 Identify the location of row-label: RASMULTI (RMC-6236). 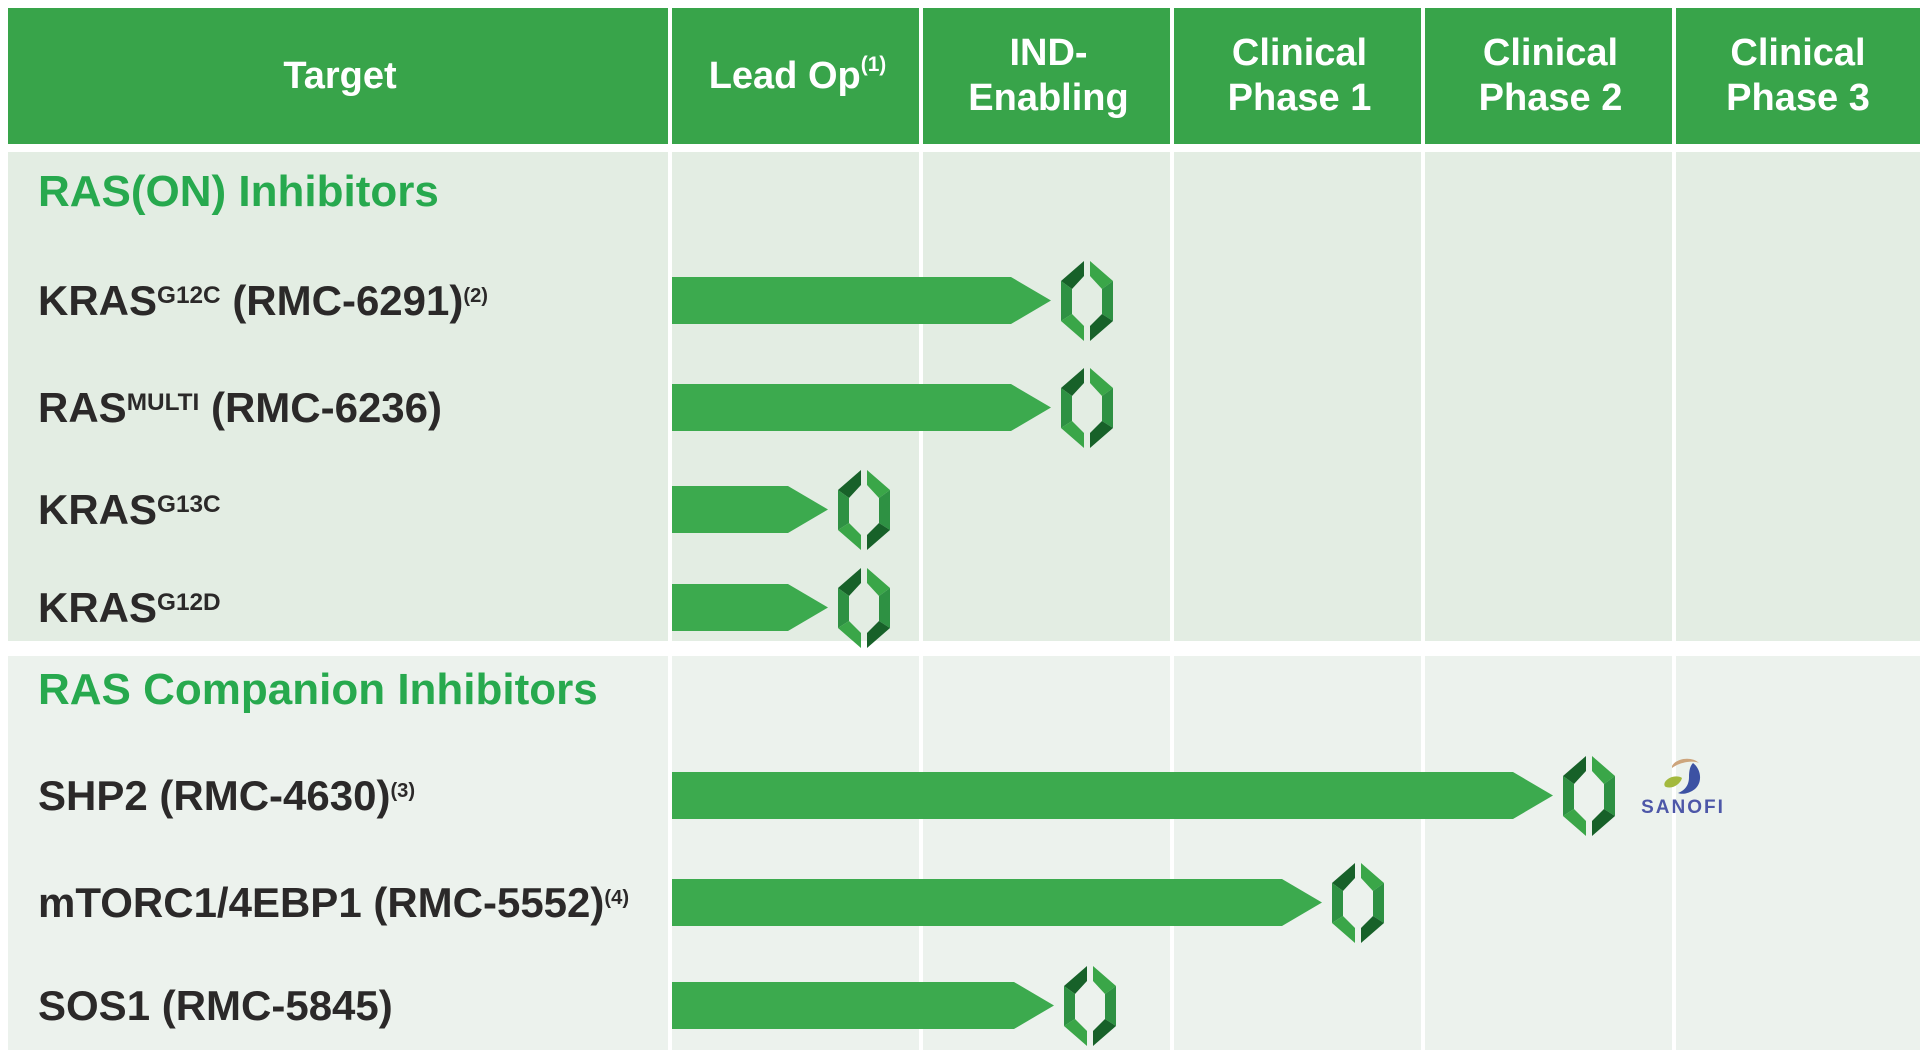
(240, 411).